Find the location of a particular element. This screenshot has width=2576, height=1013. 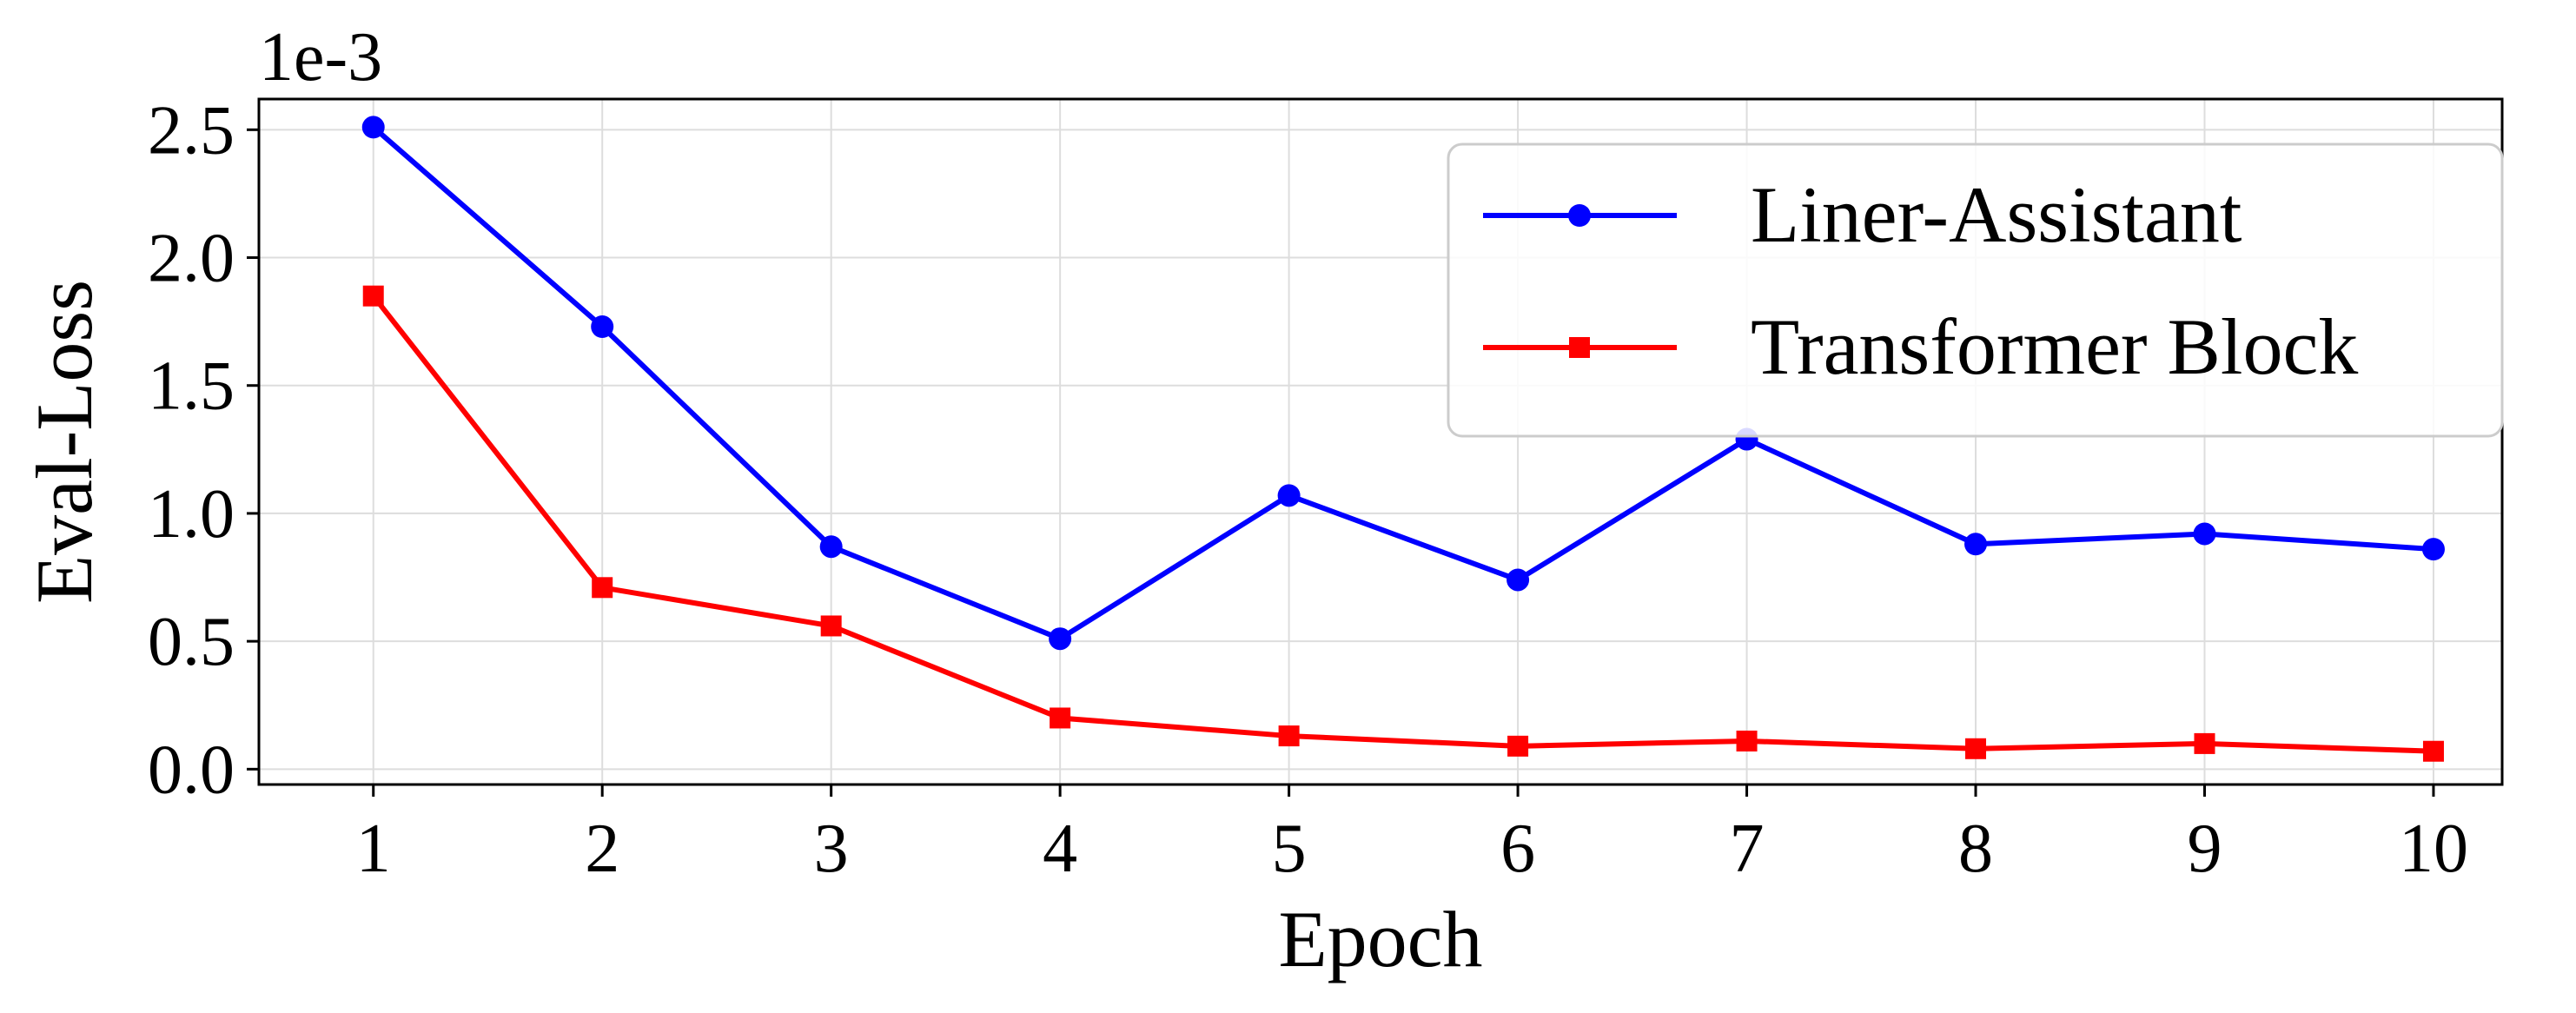

y-multiplier-label: 1e-3 is located at coordinates (320, 57).